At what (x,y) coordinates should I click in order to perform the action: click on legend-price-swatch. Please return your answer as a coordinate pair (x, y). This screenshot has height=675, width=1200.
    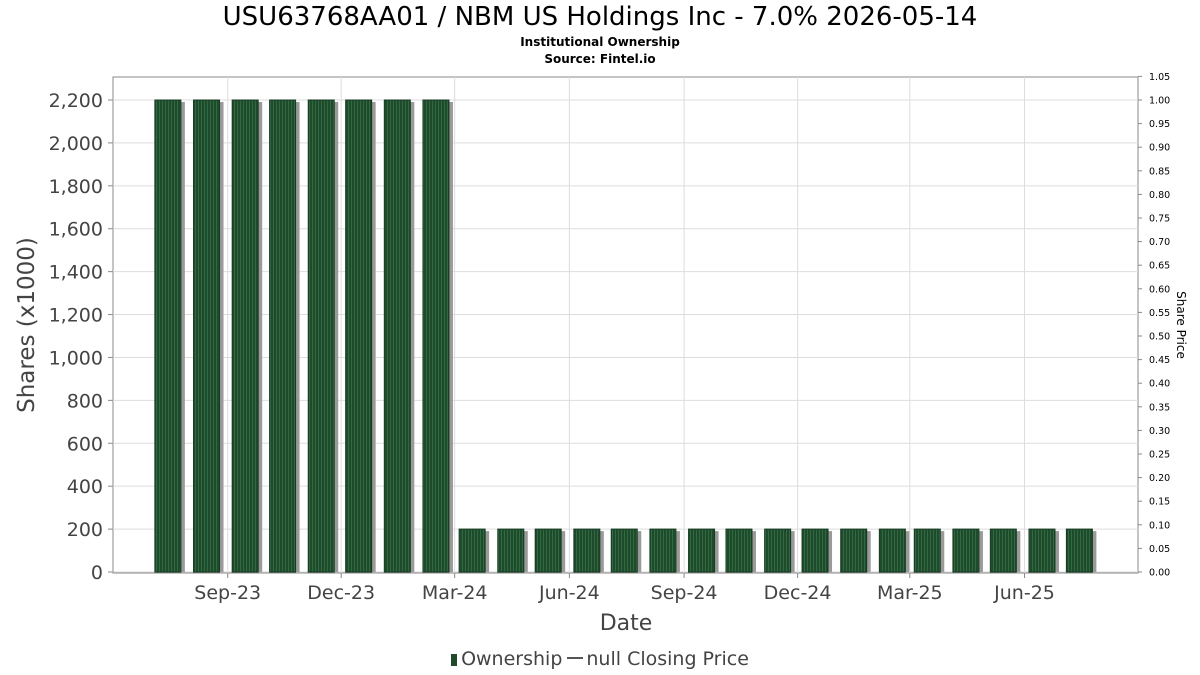
    Looking at the image, I should click on (575, 658).